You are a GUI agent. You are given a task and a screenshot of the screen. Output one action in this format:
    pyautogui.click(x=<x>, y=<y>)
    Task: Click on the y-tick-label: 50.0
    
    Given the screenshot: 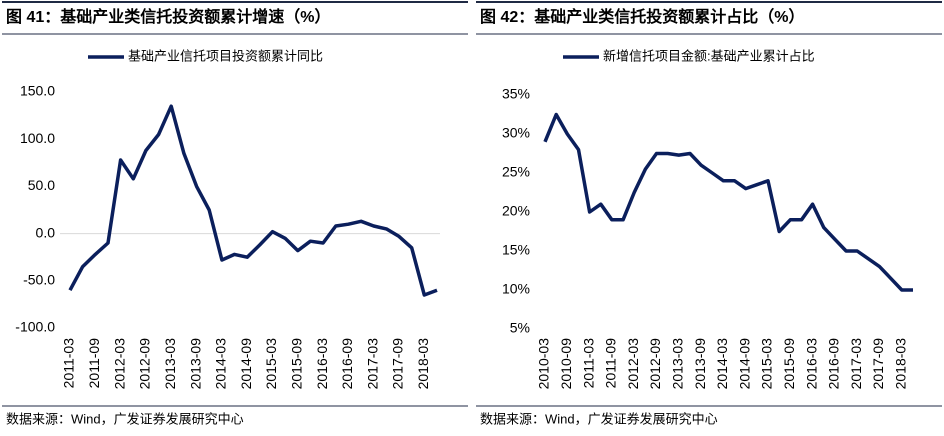 What is the action you would take?
    pyautogui.click(x=41, y=185)
    